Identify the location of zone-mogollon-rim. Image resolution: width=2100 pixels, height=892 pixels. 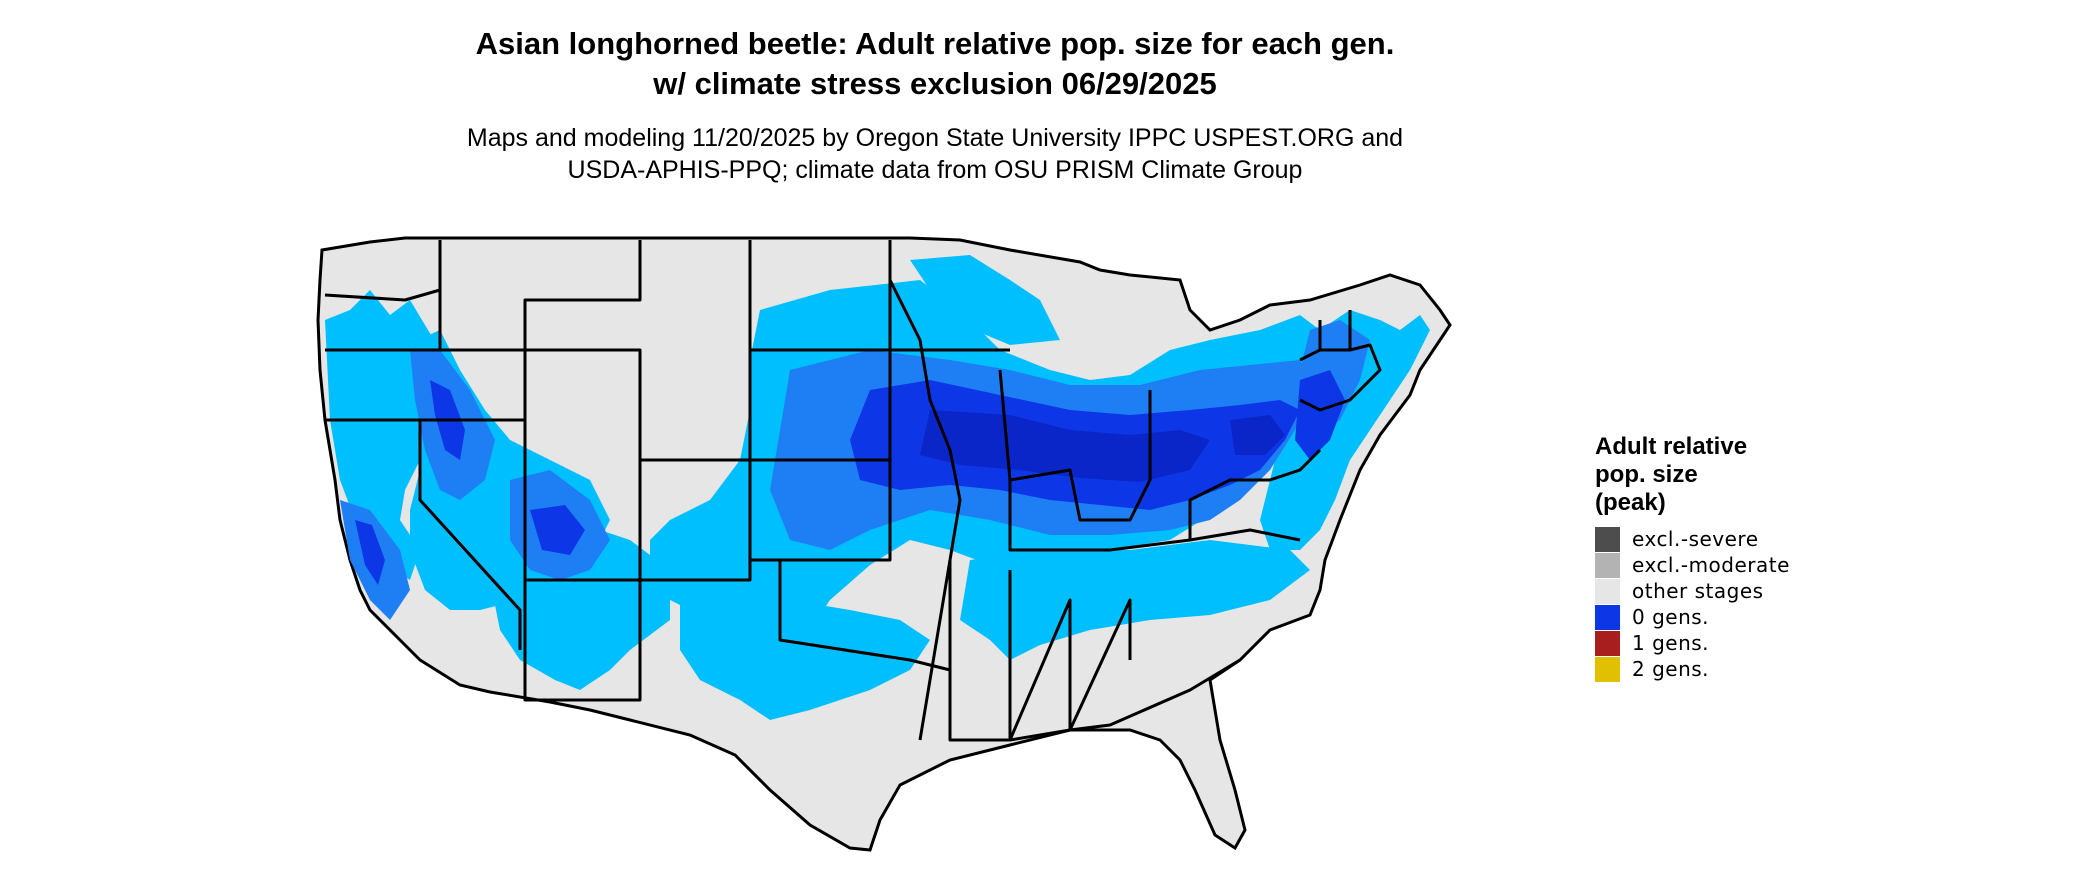
(557, 530).